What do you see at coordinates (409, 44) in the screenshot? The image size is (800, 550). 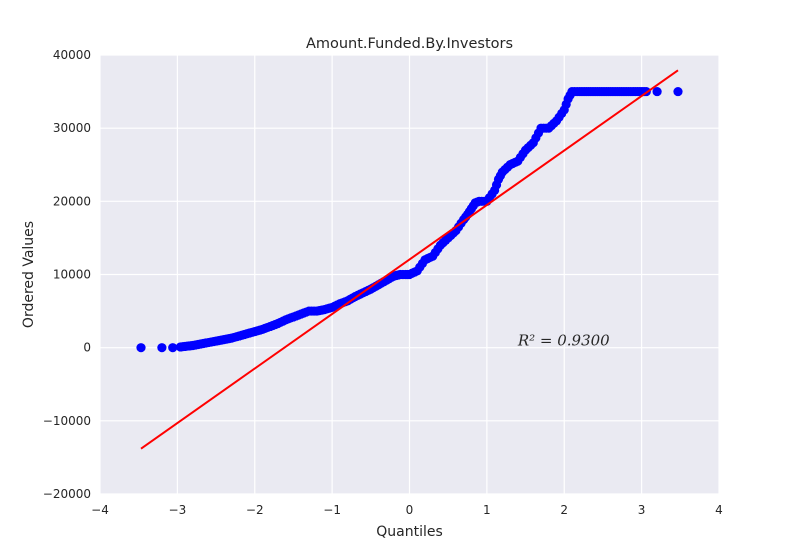 I see `chart-title: Amount.Funded.By.Investors` at bounding box center [409, 44].